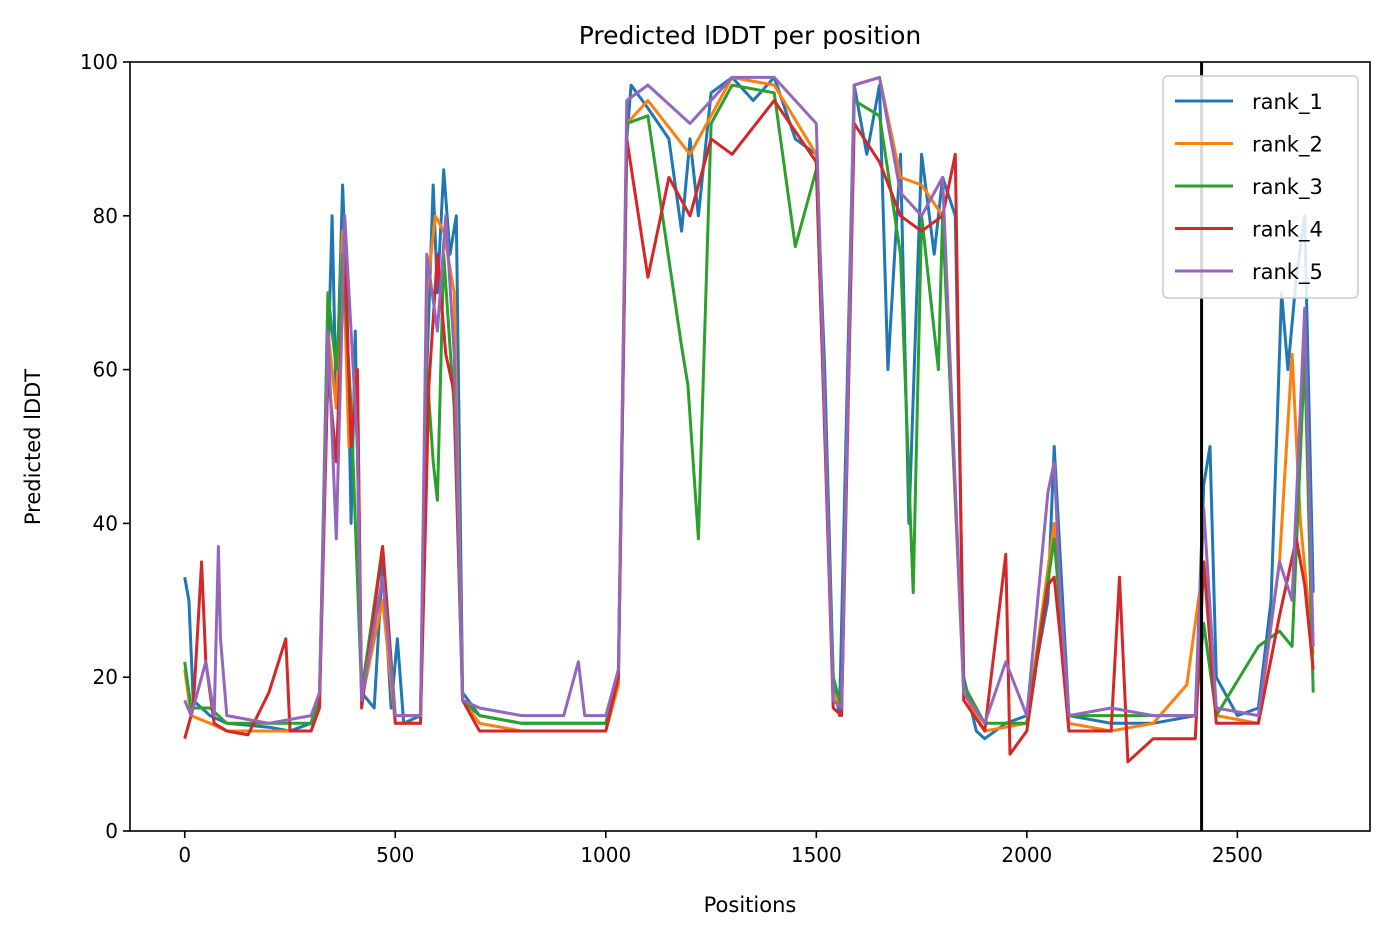 Image resolution: width=1391 pixels, height=943 pixels. What do you see at coordinates (1026, 855) in the screenshot?
I see `x-tick-label: 2000` at bounding box center [1026, 855].